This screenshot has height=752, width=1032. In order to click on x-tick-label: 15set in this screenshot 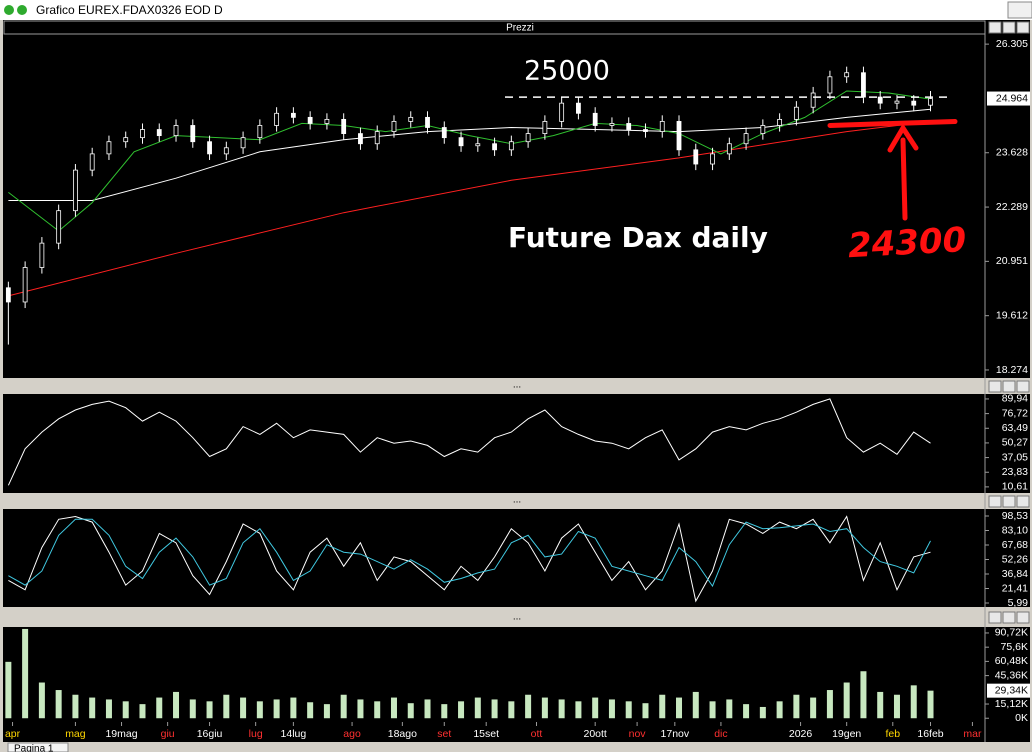, I will do `click(486, 734)`.